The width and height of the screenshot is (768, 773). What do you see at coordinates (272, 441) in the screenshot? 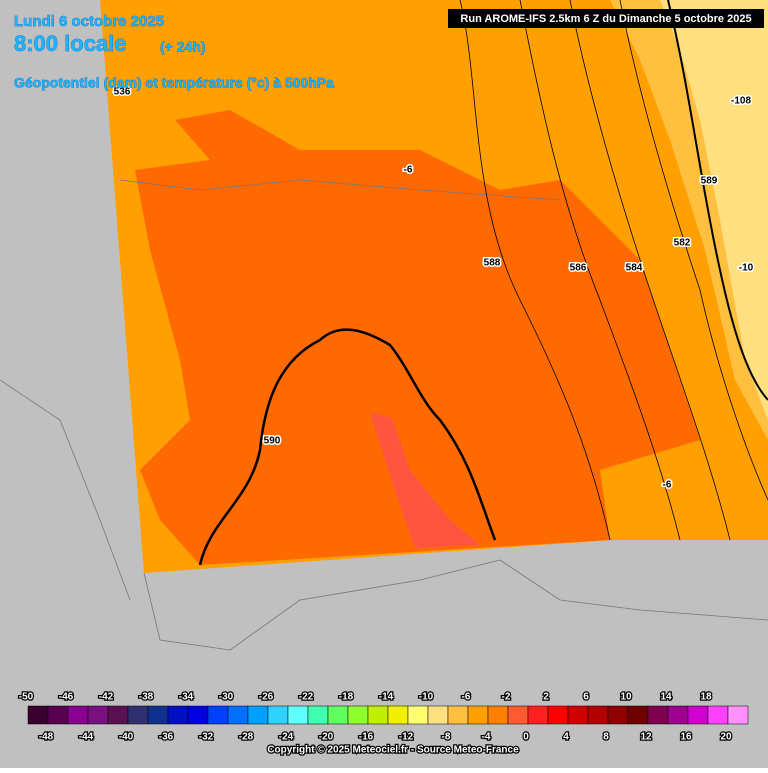
I see `contour-label: 590` at bounding box center [272, 441].